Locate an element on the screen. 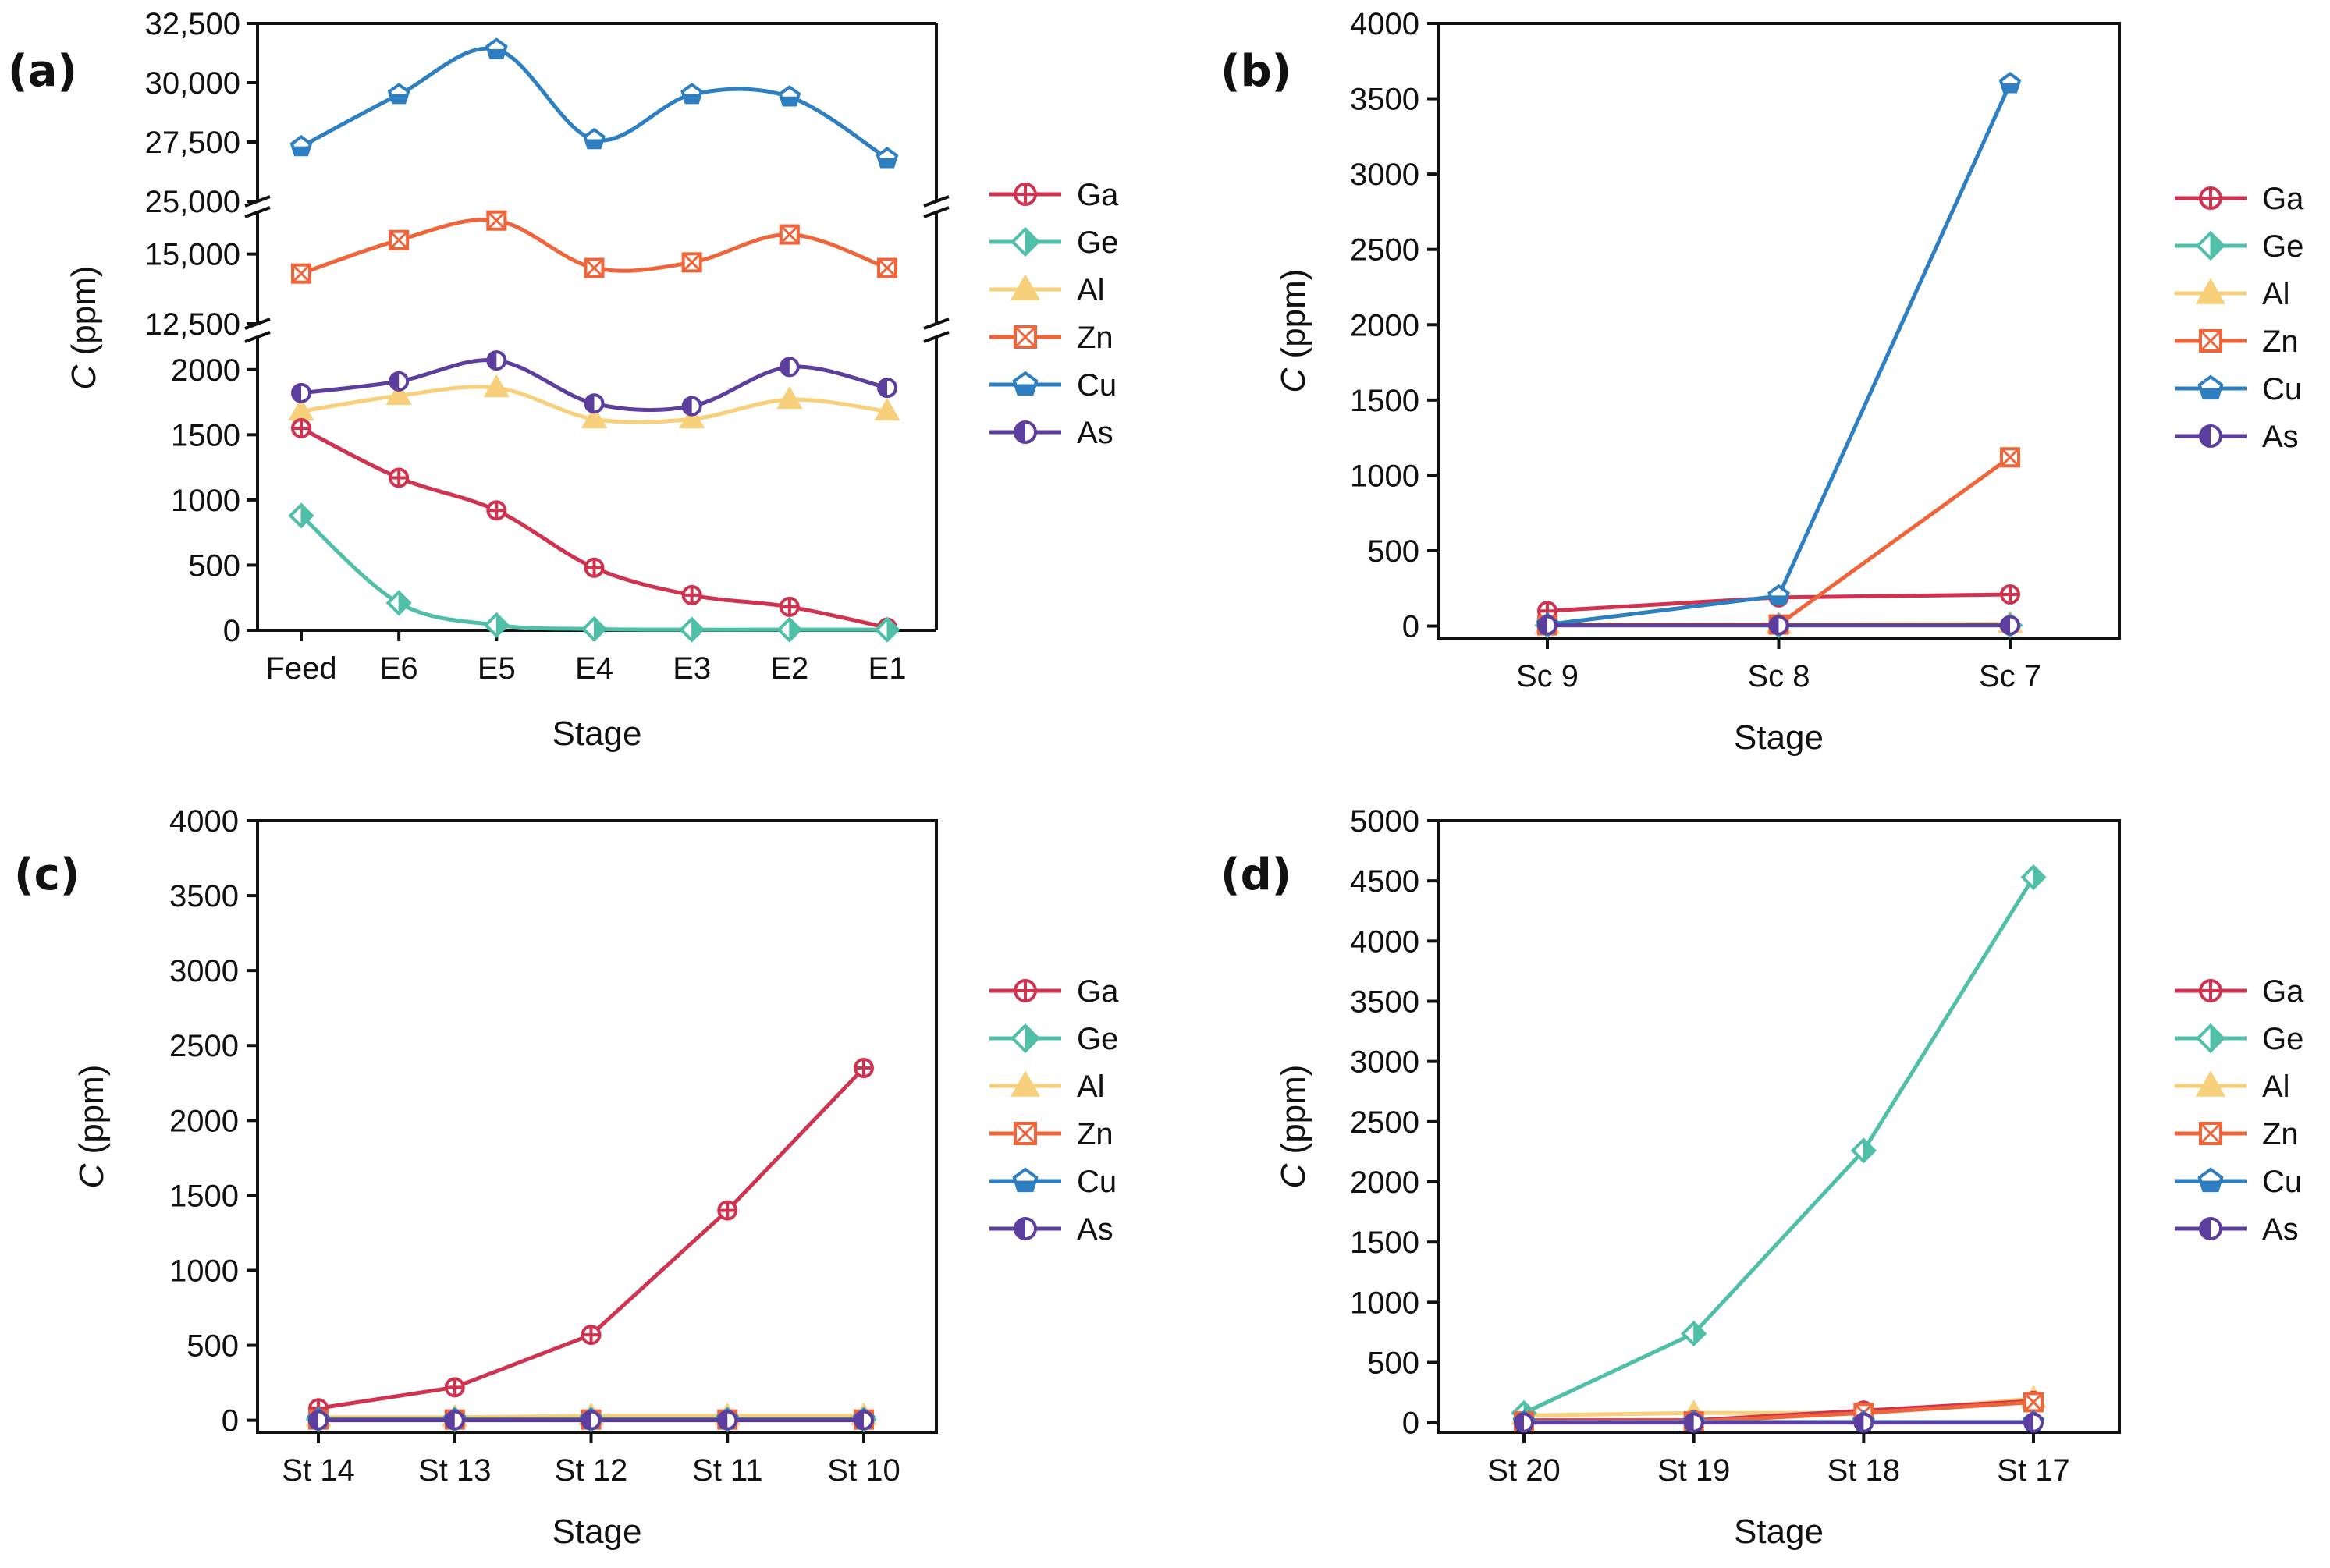 Image resolution: width=2330 pixels, height=1568 pixels. y-tick-label: 15,000 is located at coordinates (192, 255).